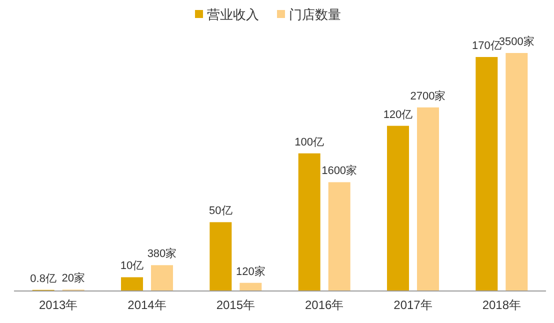  Describe the element at coordinates (43, 278) in the screenshot. I see `data-label: 0.8亿` at that location.